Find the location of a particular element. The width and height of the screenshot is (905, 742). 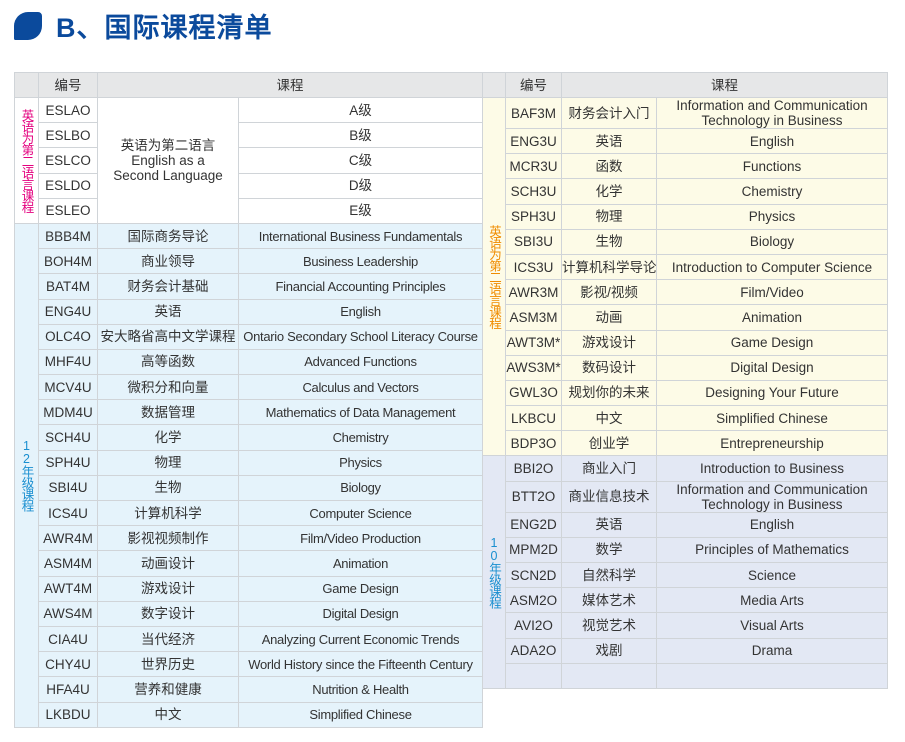

group-label: 12年级课程 is located at coordinates (26, 475).